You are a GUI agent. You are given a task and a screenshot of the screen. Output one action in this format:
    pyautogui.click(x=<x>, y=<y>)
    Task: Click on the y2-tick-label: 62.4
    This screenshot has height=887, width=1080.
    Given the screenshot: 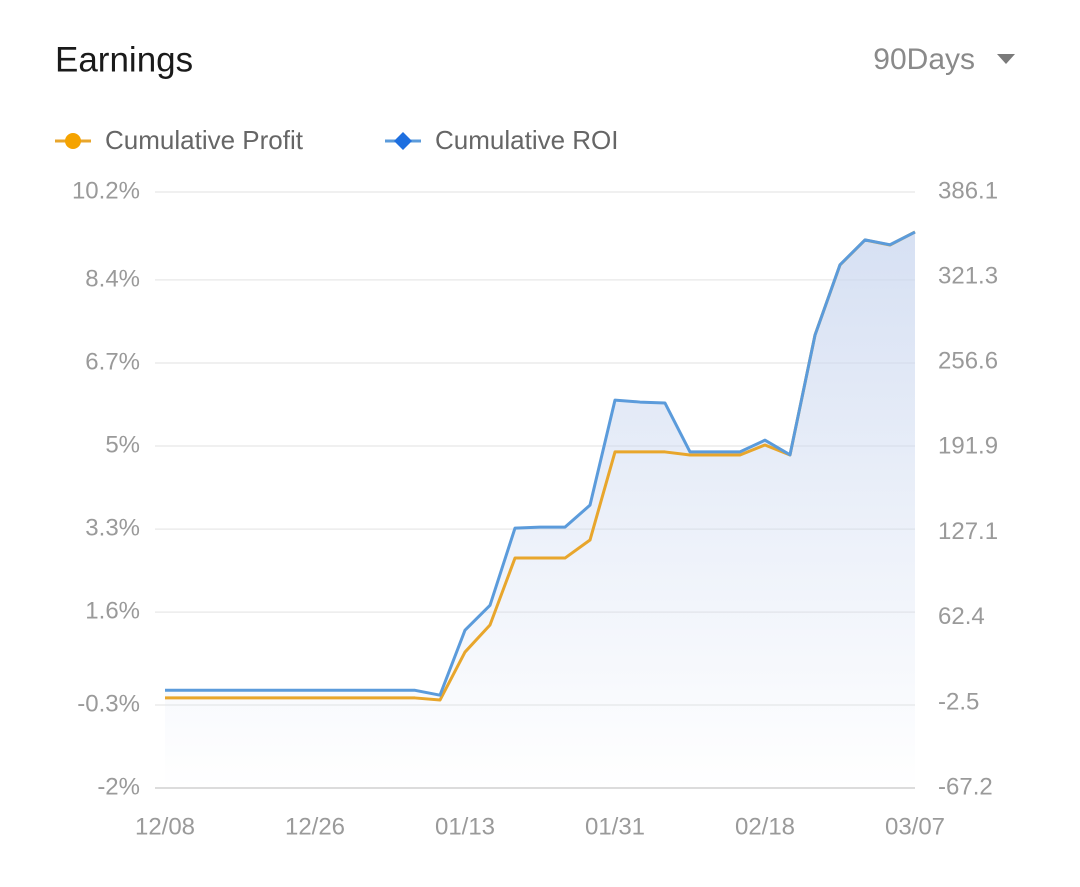 What is the action you would take?
    pyautogui.click(x=961, y=616)
    